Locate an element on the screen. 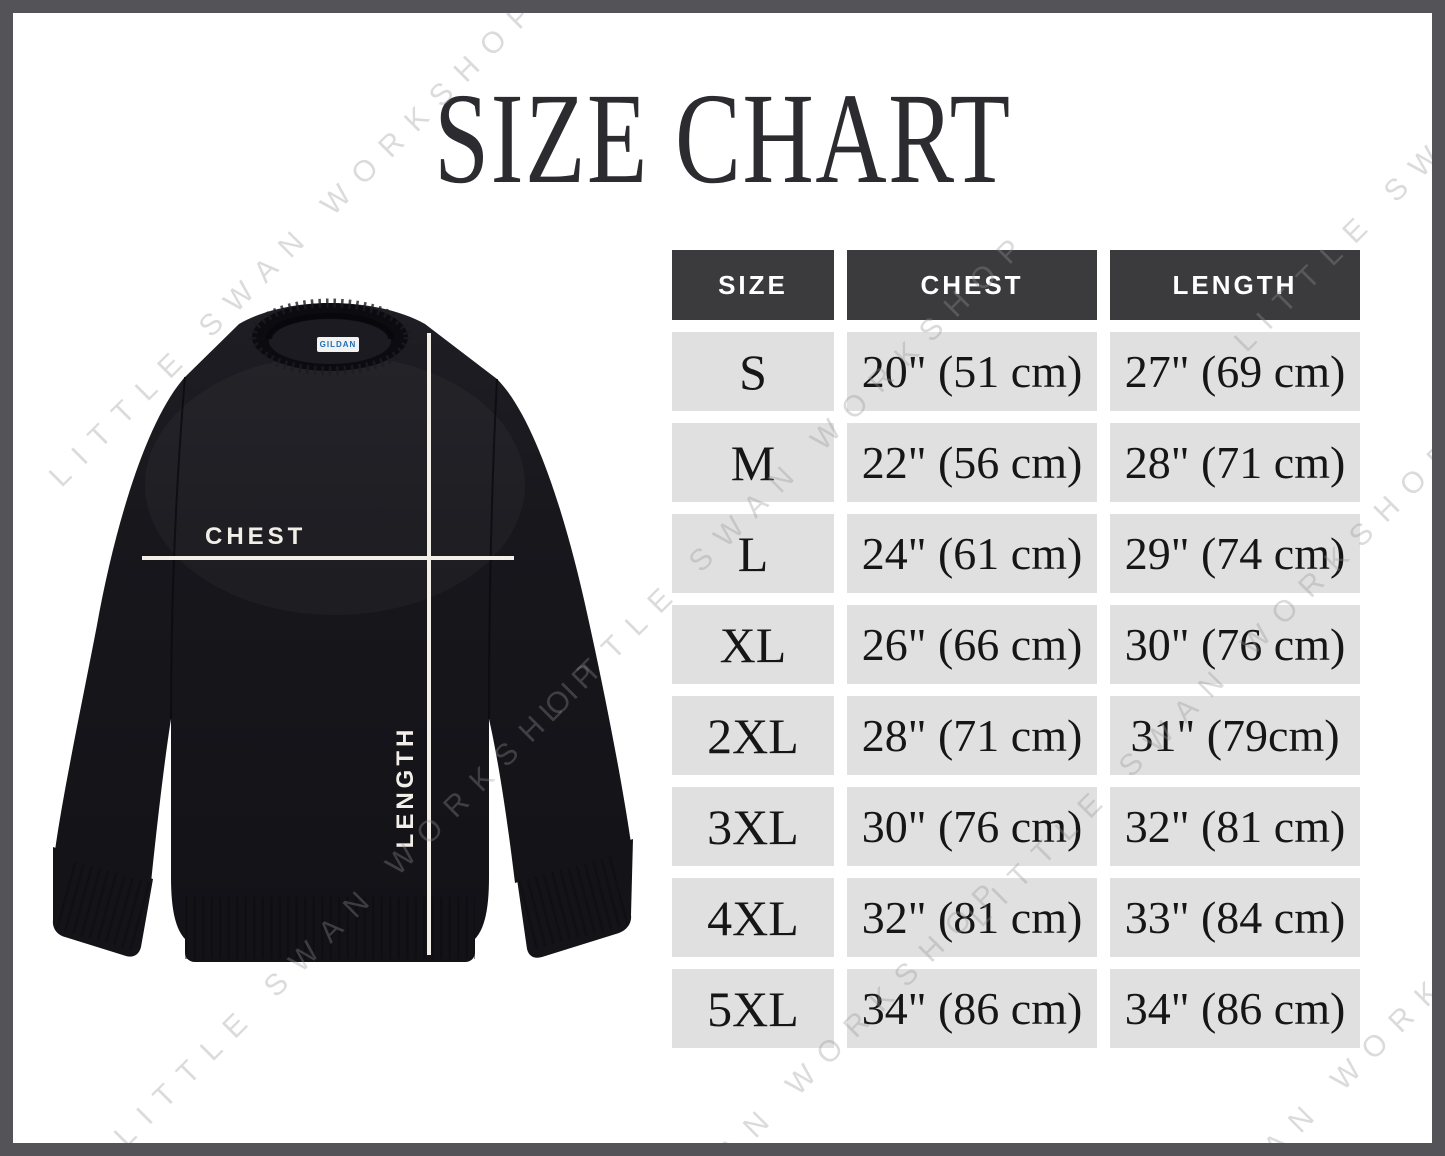  size-cell: M is located at coordinates (753, 462).